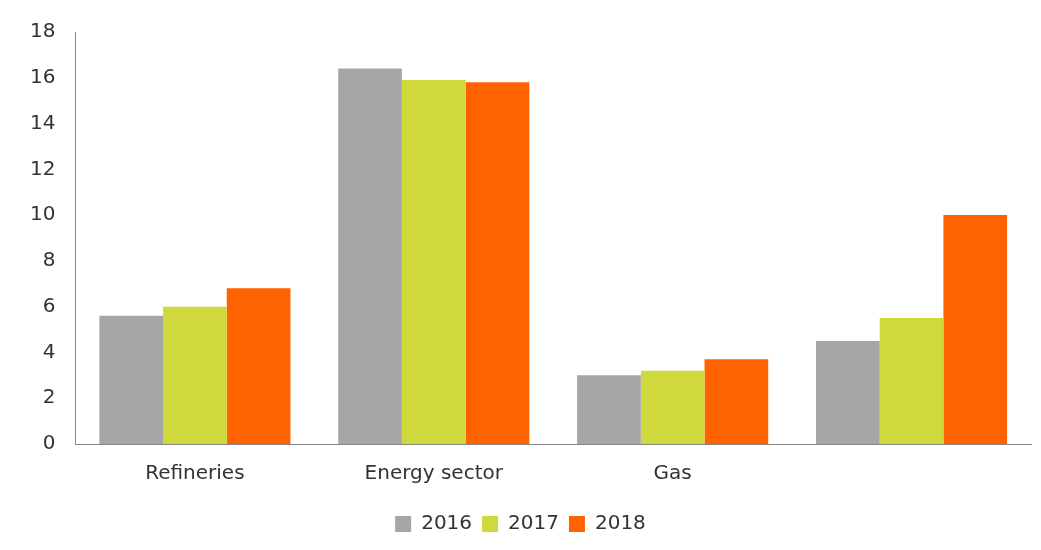 This screenshot has width=1041, height=550. I want to click on x-tick-label: Energy sector, so click(434, 472).